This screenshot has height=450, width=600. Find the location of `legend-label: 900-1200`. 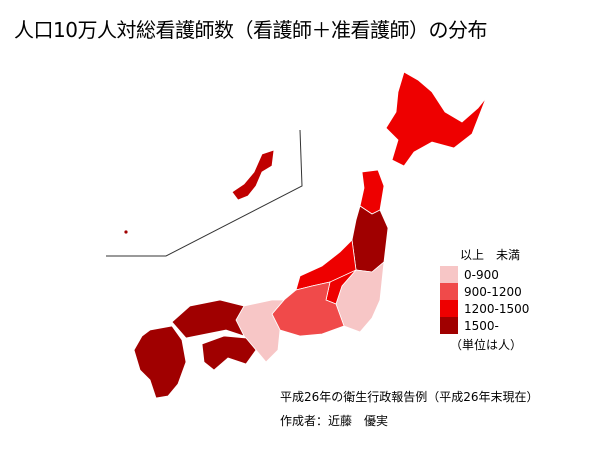

legend-label: 900-1200 is located at coordinates (493, 291).